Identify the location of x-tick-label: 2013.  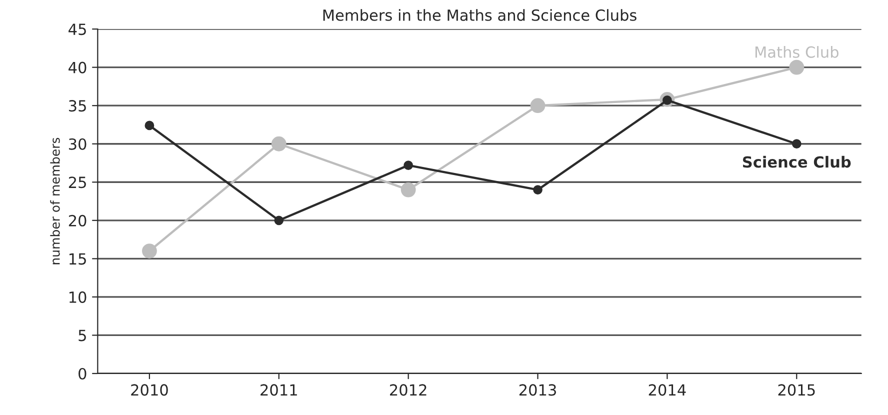
(537, 390).